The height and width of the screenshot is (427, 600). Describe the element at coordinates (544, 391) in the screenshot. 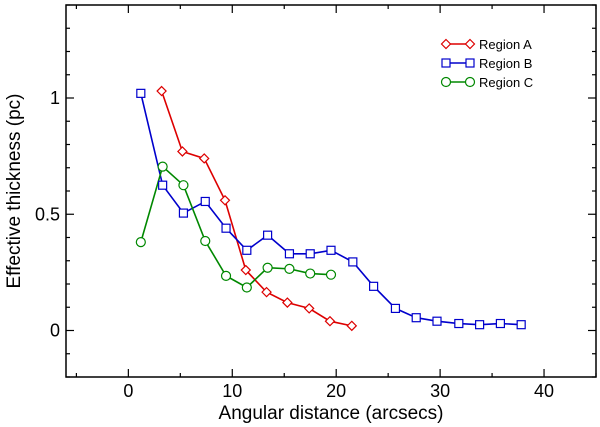

I see `x-tick-label: 40` at that location.